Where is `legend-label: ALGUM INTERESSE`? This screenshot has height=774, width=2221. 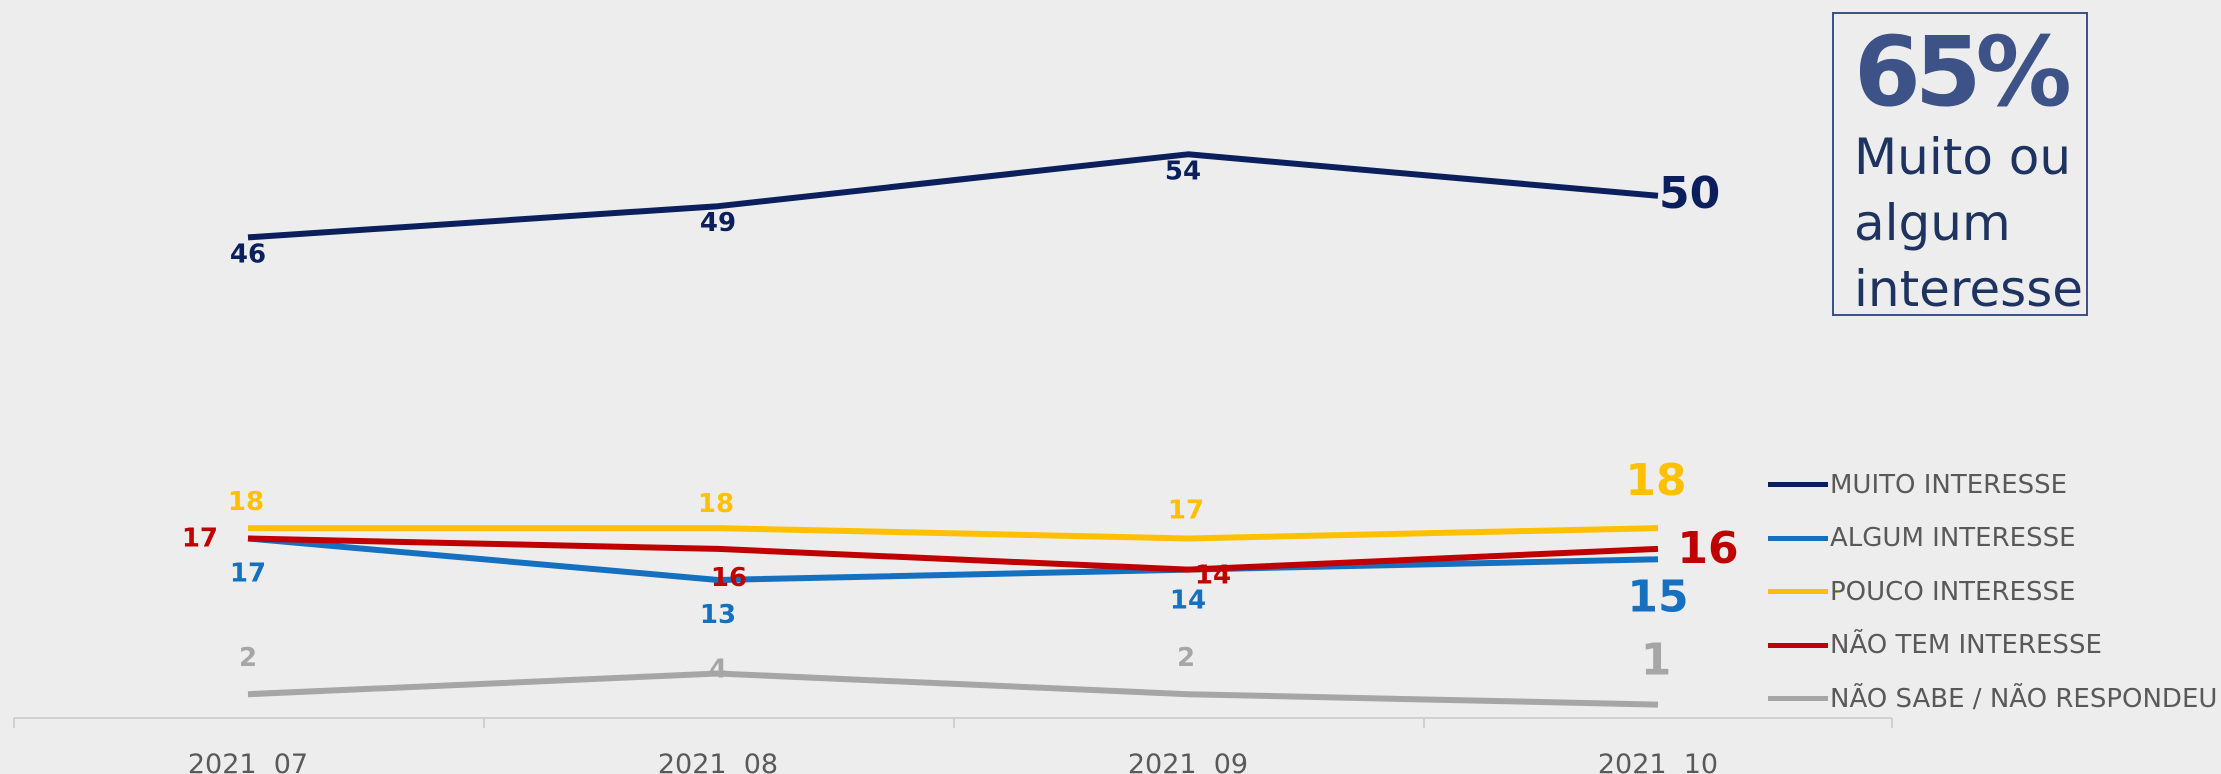
legend-label: ALGUM INTERESSE is located at coordinates (1953, 538).